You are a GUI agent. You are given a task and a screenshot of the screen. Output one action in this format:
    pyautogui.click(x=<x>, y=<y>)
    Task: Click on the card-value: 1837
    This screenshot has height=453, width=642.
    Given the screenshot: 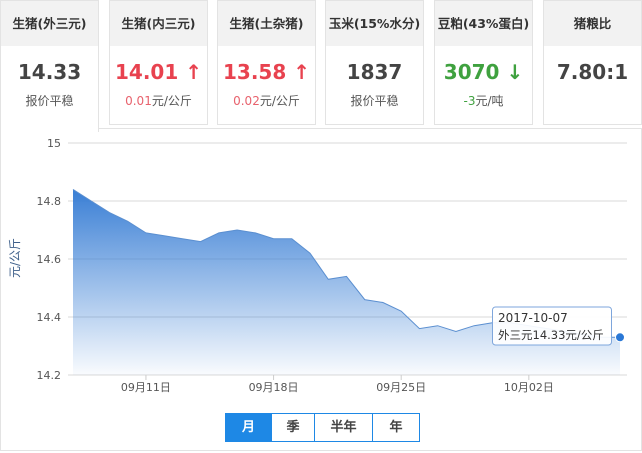 What is the action you would take?
    pyautogui.click(x=374, y=73)
    